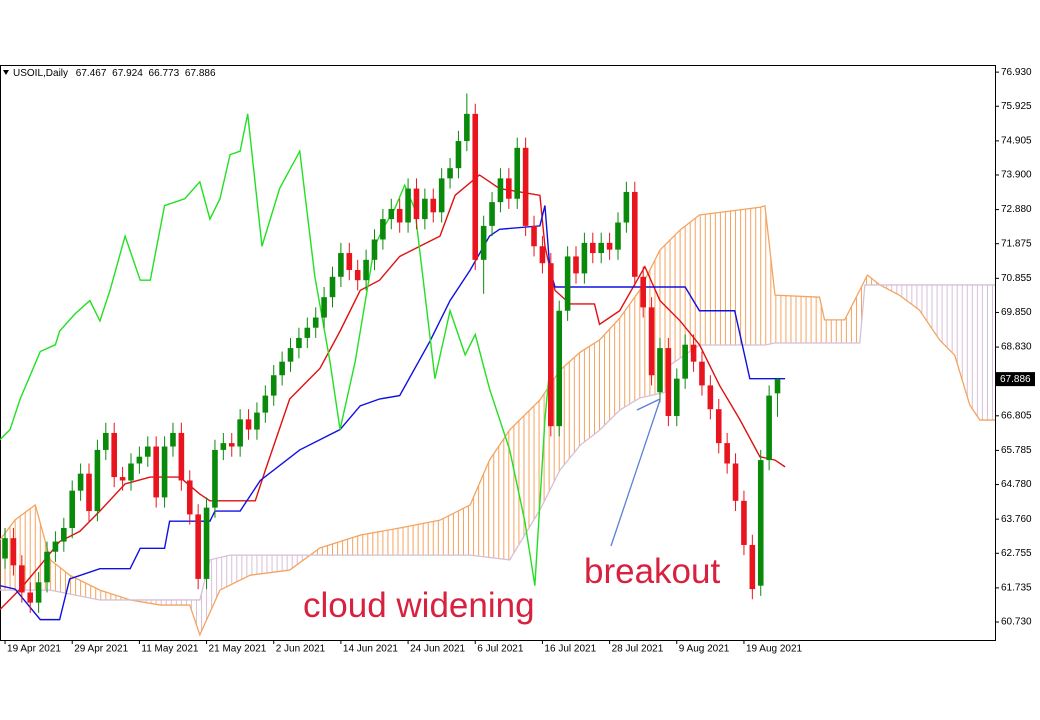 This screenshot has height=720, width=1040. What do you see at coordinates (34, 649) in the screenshot?
I see `x-tick-label: 19 Apr 2021` at bounding box center [34, 649].